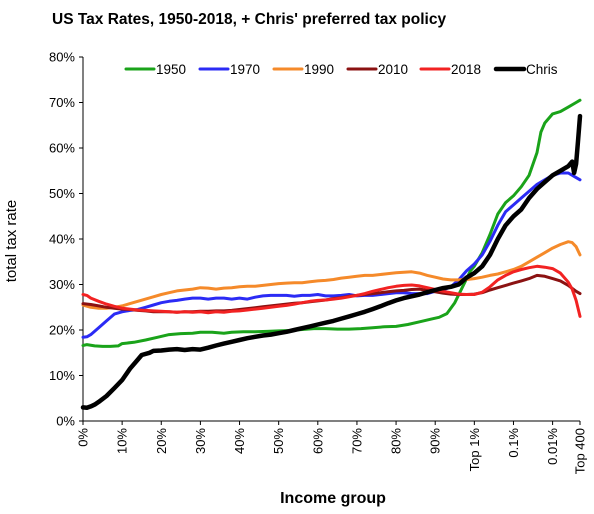  I want to click on x-tick-label: 0.1%, so click(513, 443).